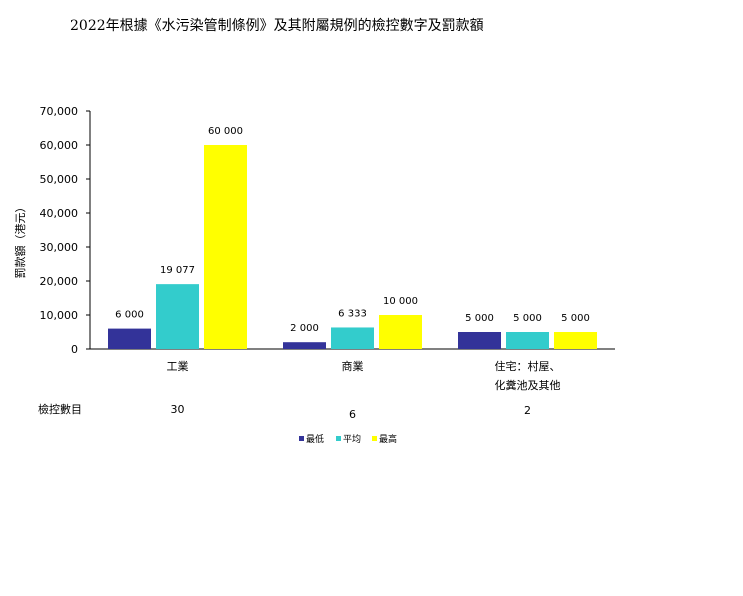  What do you see at coordinates (364, 375) in the screenshot?
I see `category-labels: 工業 商業 住宅：村屋、化糞池及其他` at bounding box center [364, 375].